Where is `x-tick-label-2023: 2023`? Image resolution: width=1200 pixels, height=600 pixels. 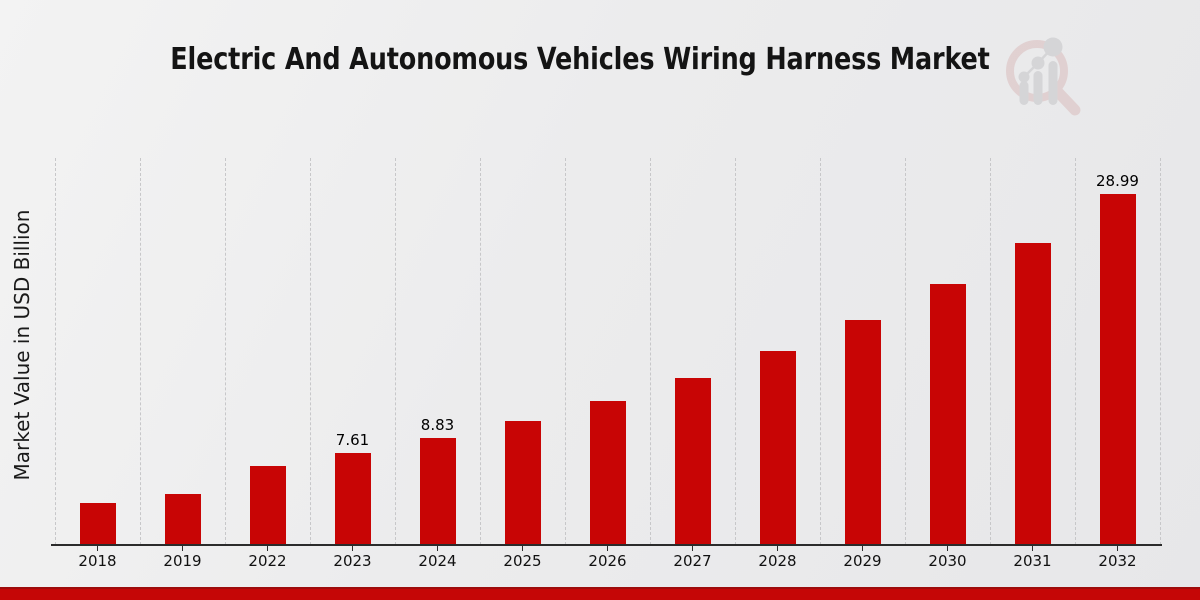 x-tick-label-2023: 2023 is located at coordinates (352, 561).